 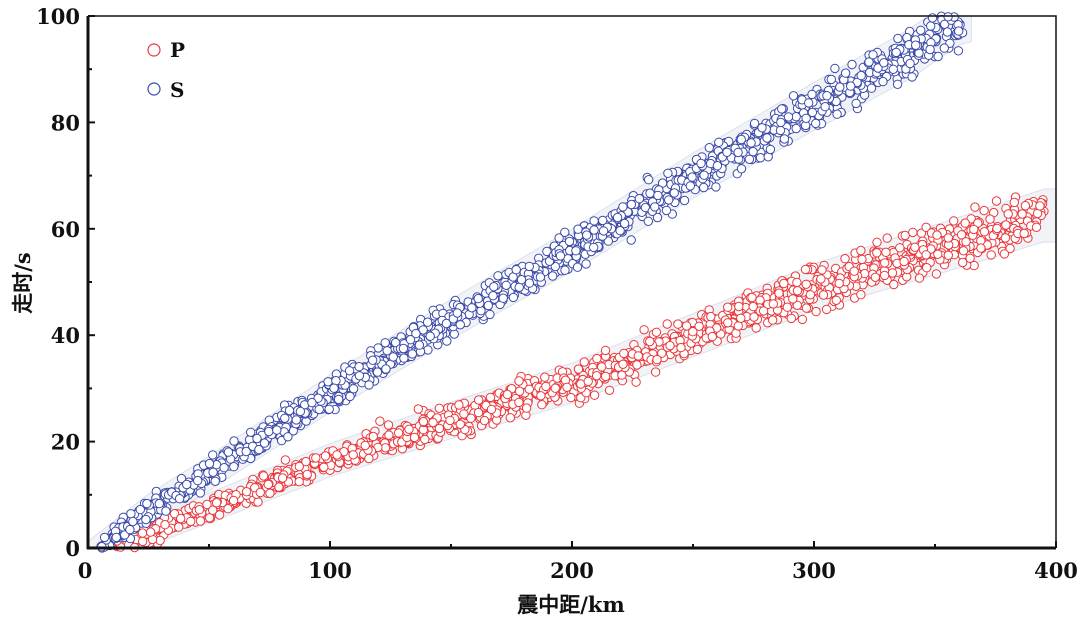 What do you see at coordinates (570, 604) in the screenshot?
I see `x-axis-label: 震中距/km` at bounding box center [570, 604].